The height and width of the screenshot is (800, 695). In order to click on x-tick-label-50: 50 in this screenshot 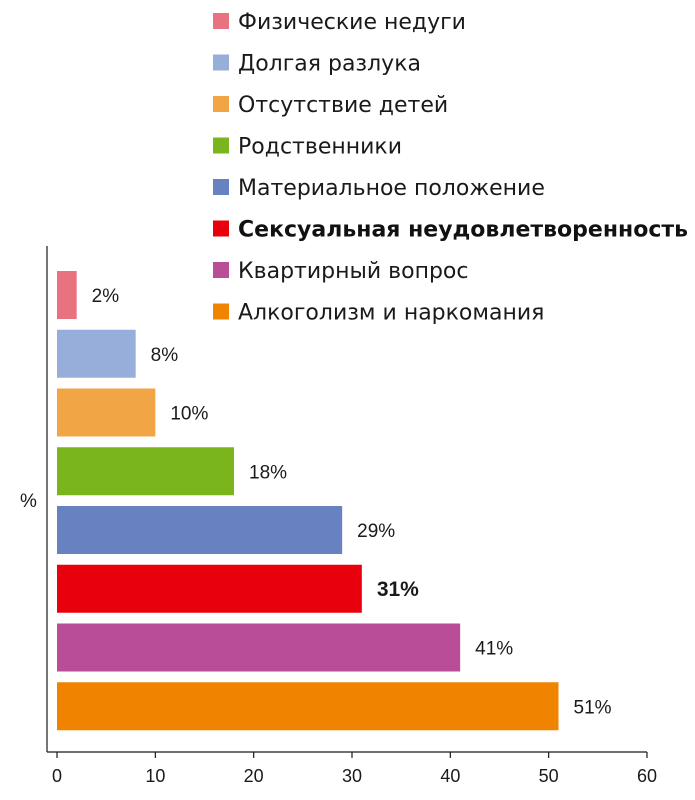, I will do `click(549, 776)`.